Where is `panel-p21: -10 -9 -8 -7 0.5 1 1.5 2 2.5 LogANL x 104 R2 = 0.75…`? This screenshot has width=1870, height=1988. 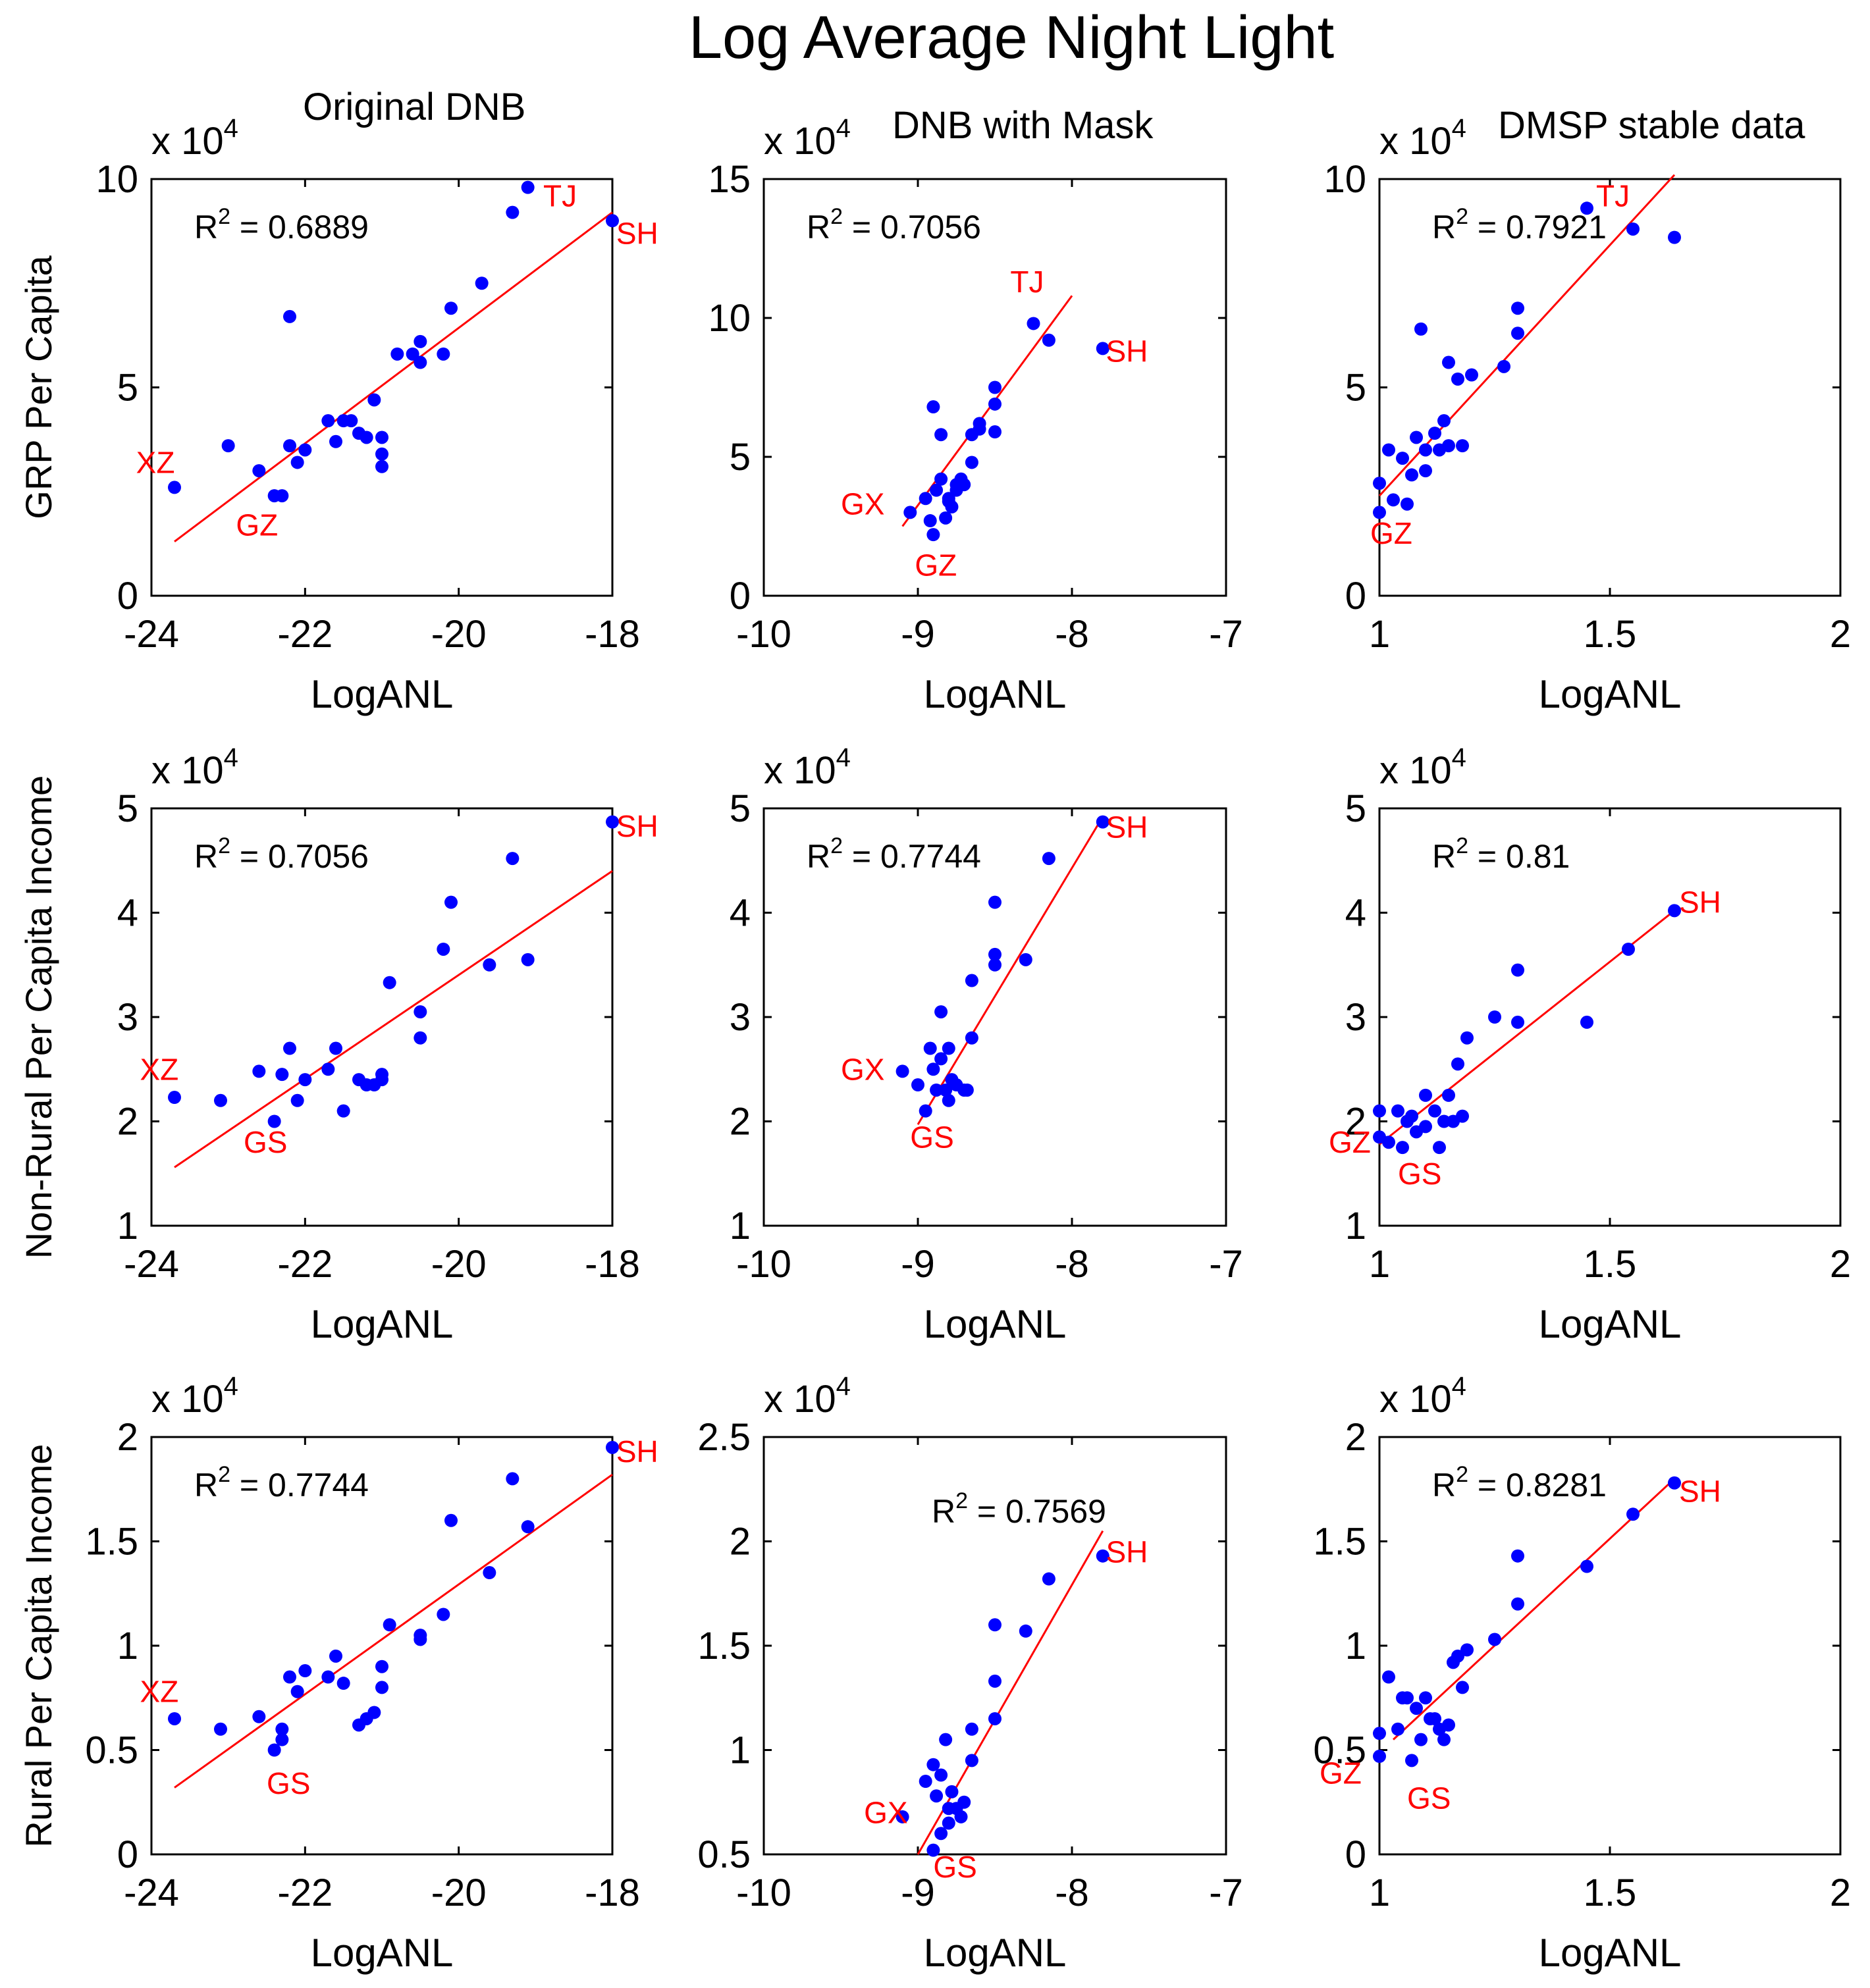
panel-p21: -10 -9 -8 -7 0.5 1 1.5 2 2.5 LogANL x 104 R2 = 0.75… is located at coordinates (970, 1674).